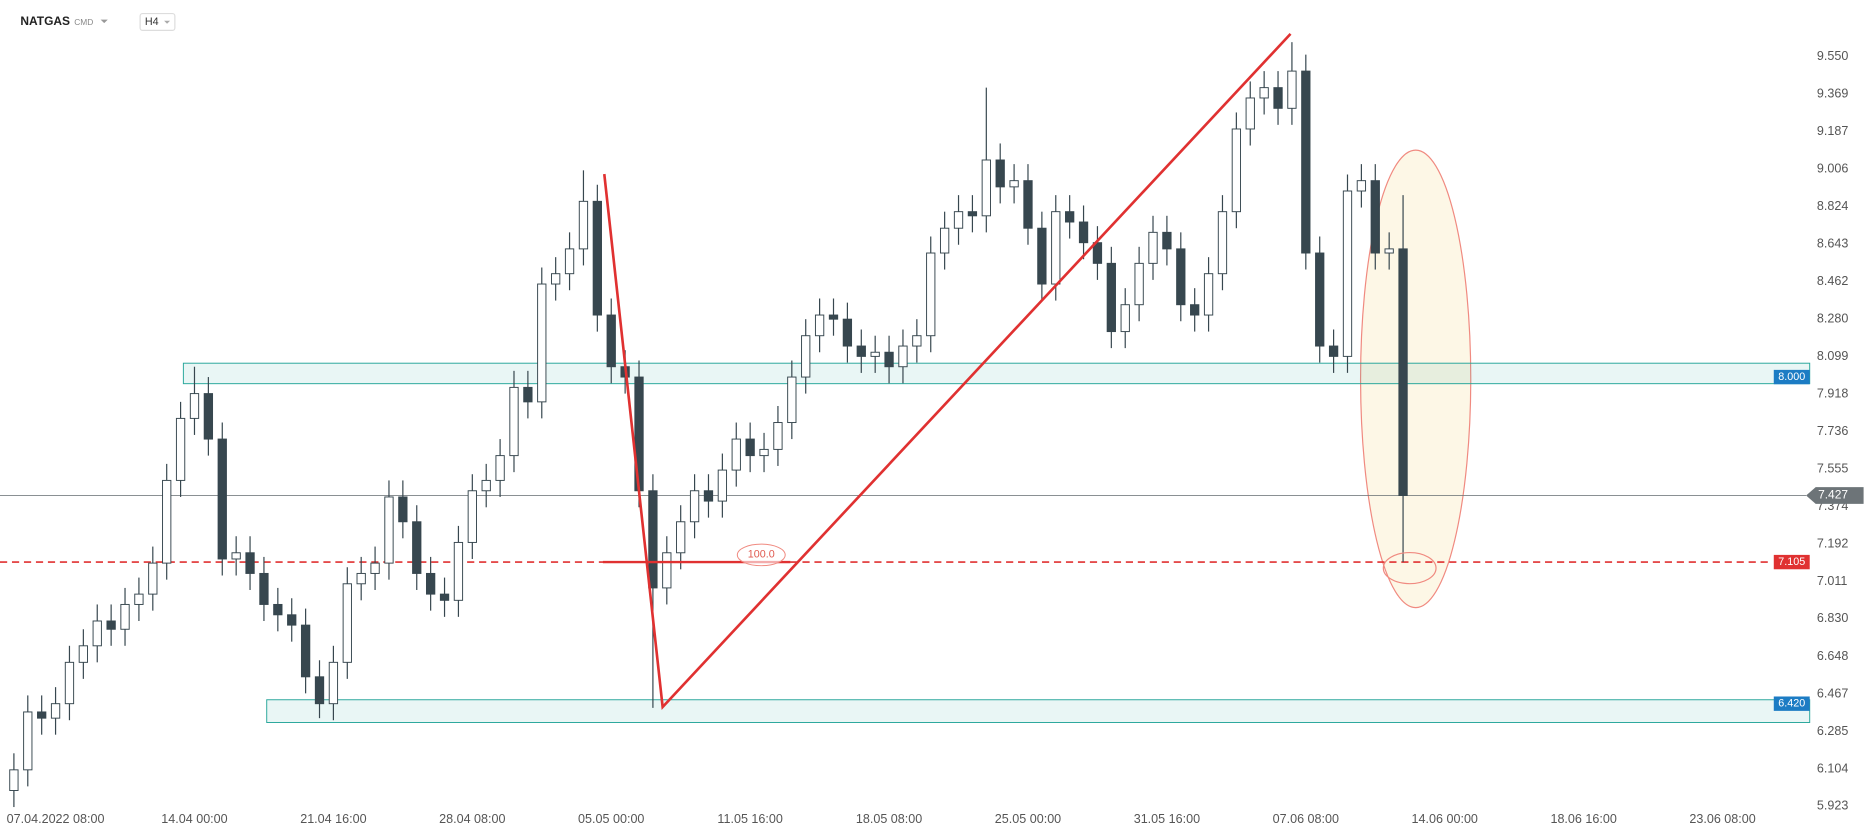  Describe the element at coordinates (1832, 319) in the screenshot. I see `y-tick-label: 8.280` at that location.